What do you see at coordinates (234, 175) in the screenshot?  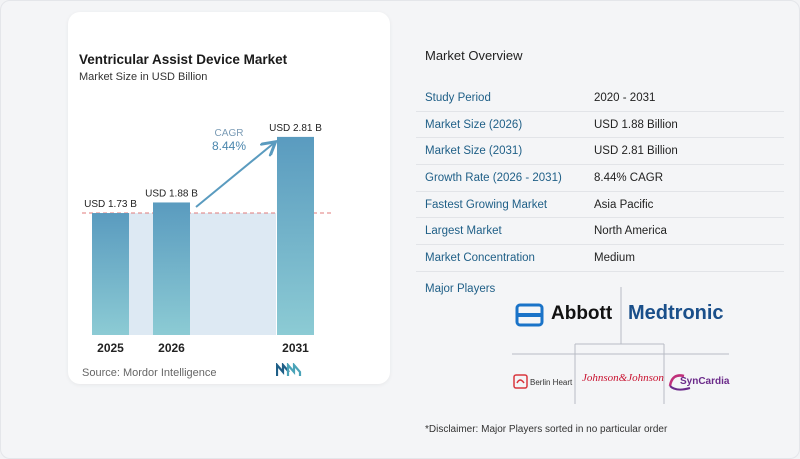 I see `cagr-arrow` at bounding box center [234, 175].